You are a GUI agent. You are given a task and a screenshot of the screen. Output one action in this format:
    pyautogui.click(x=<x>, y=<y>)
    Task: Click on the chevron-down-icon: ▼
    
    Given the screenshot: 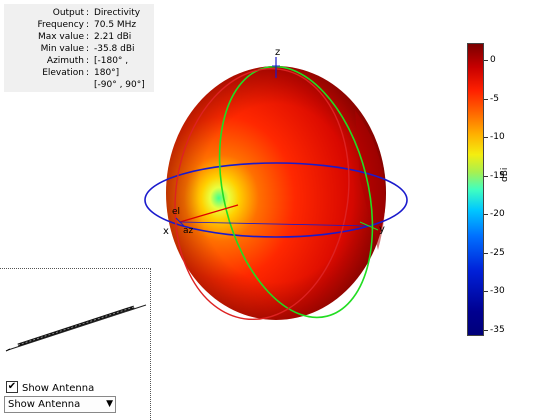 What is the action you would take?
    pyautogui.click(x=109, y=404)
    